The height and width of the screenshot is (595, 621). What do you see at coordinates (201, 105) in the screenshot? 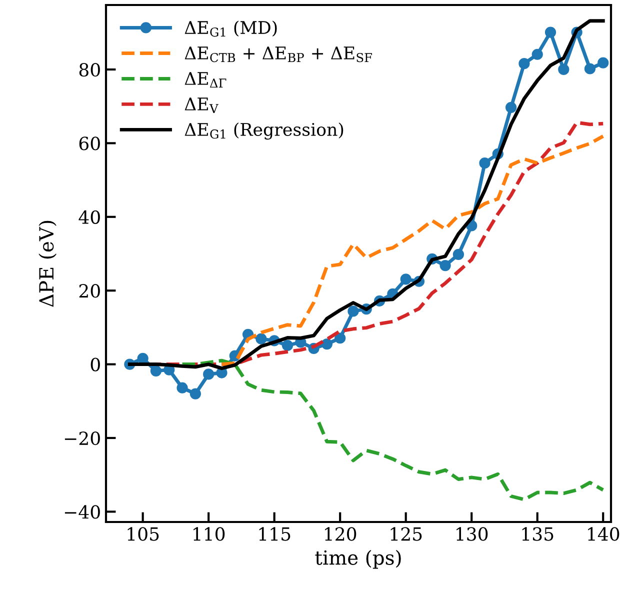
I see `legend-label: ΔE$_{V}$` at bounding box center [201, 105].